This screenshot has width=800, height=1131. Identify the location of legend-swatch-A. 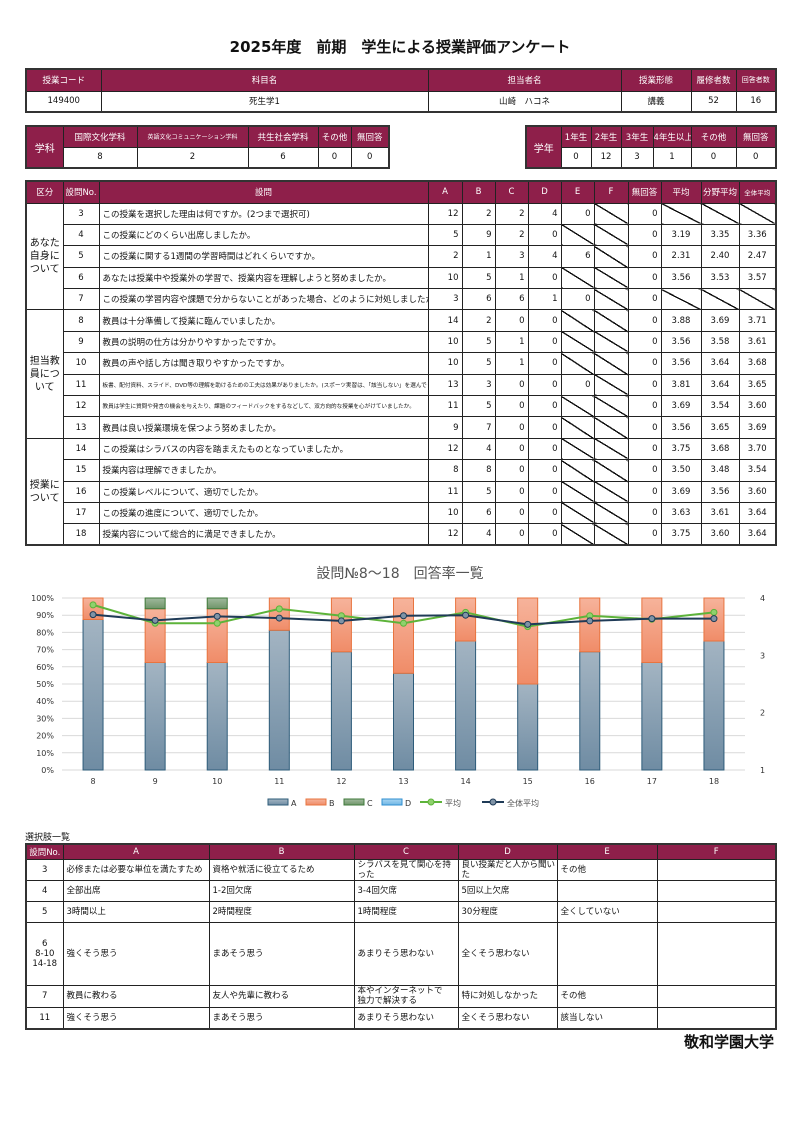
(278, 802).